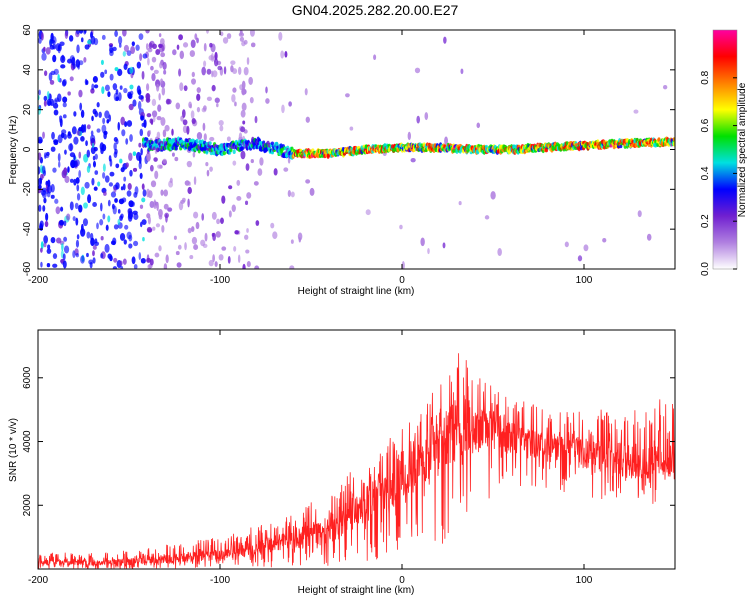 This screenshot has width=750, height=600. What do you see at coordinates (38, 580) in the screenshot?
I see `x-tick-label: -200` at bounding box center [38, 580].